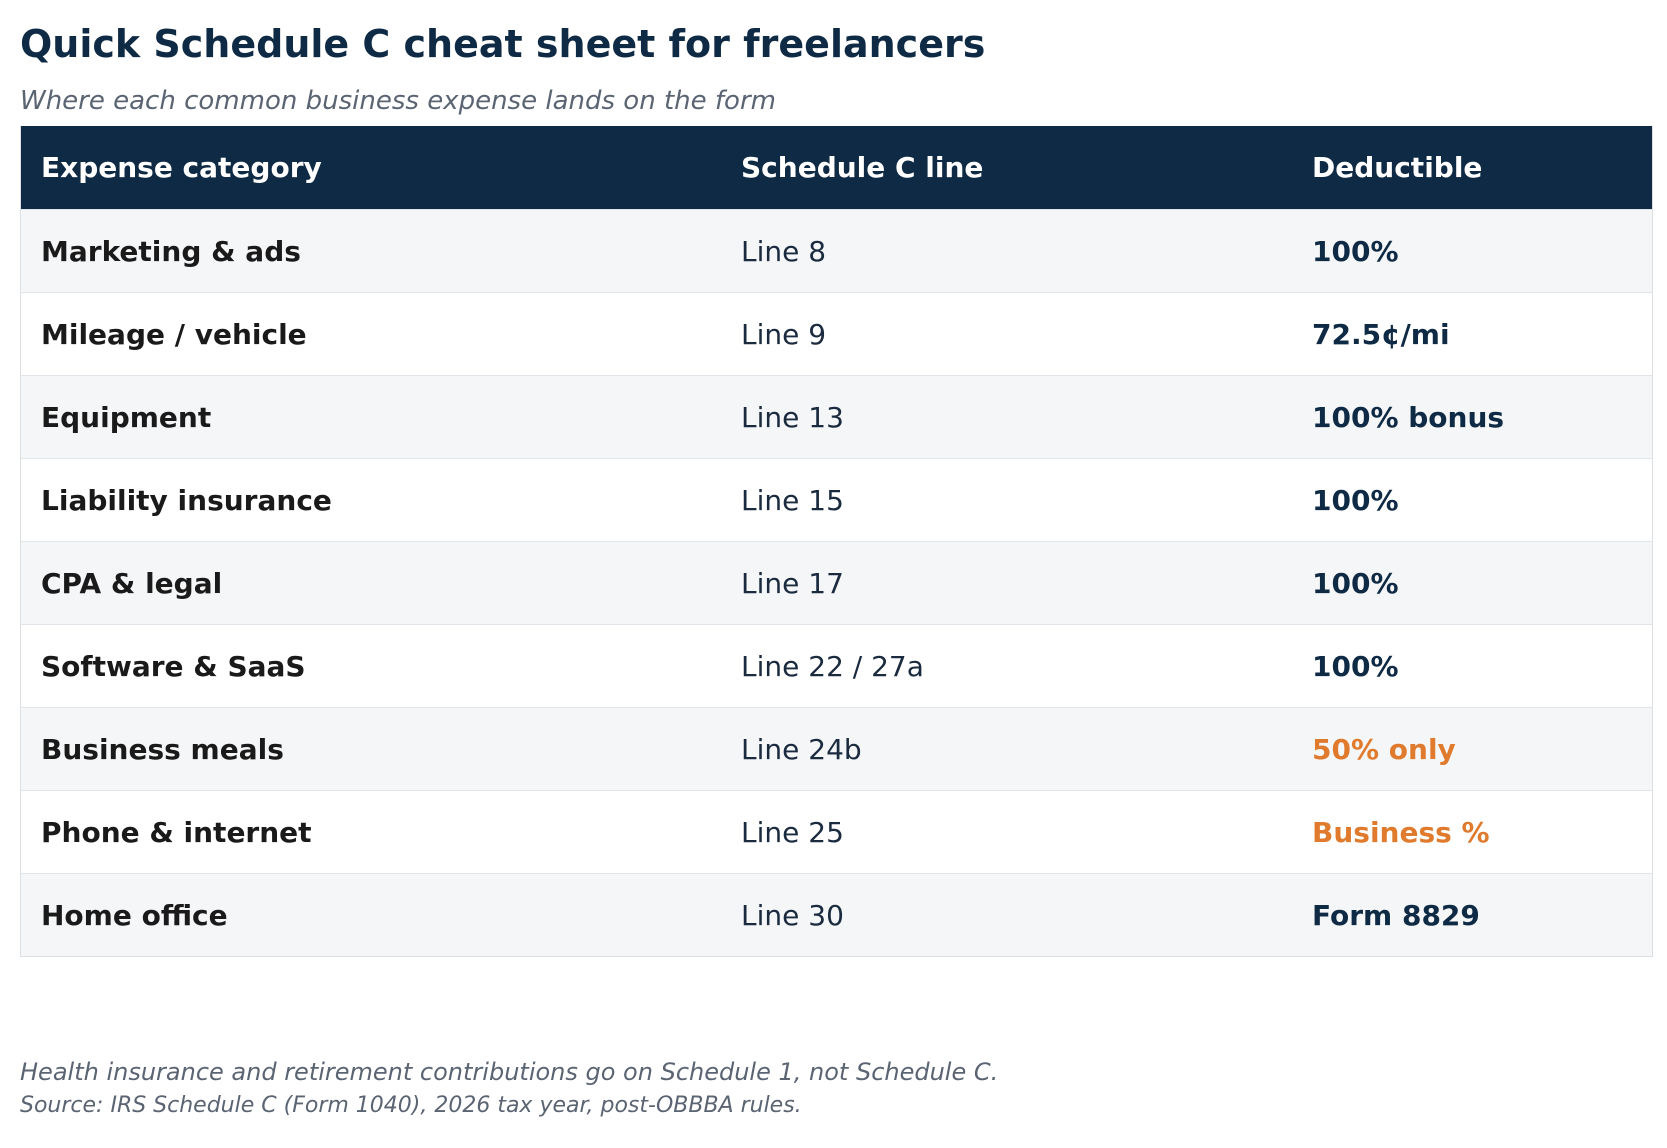 The height and width of the screenshot is (1148, 1667). Describe the element at coordinates (176, 832) in the screenshot. I see `expense-category-cell: Phone & internet` at that location.